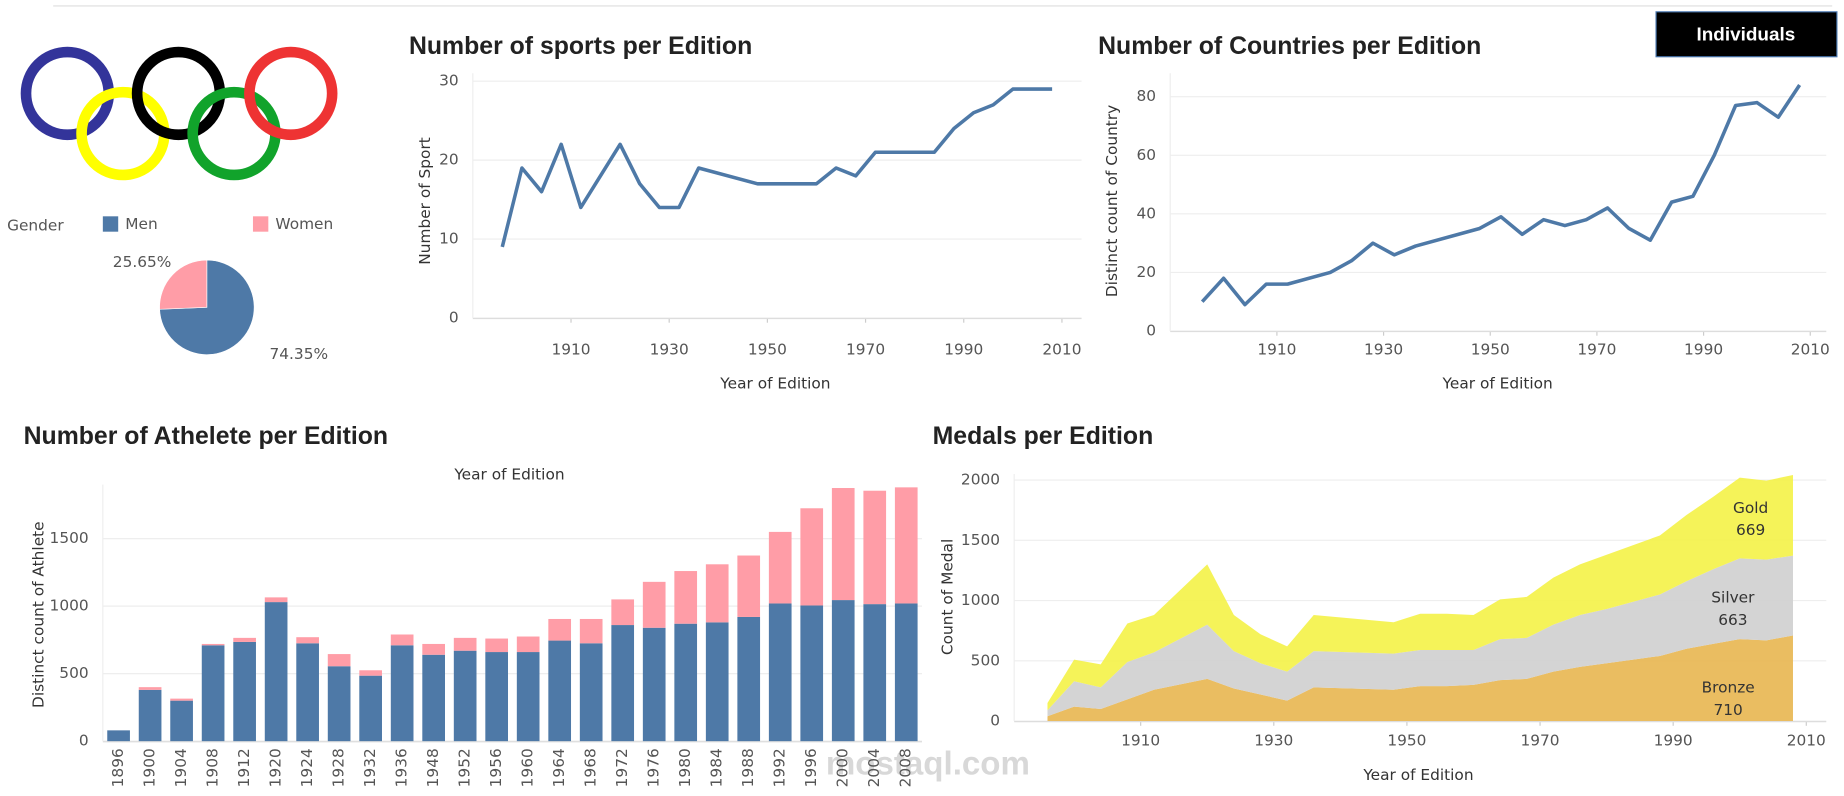 Image resolution: width=1844 pixels, height=796 pixels. I want to click on legend-label: Women, so click(304, 224).